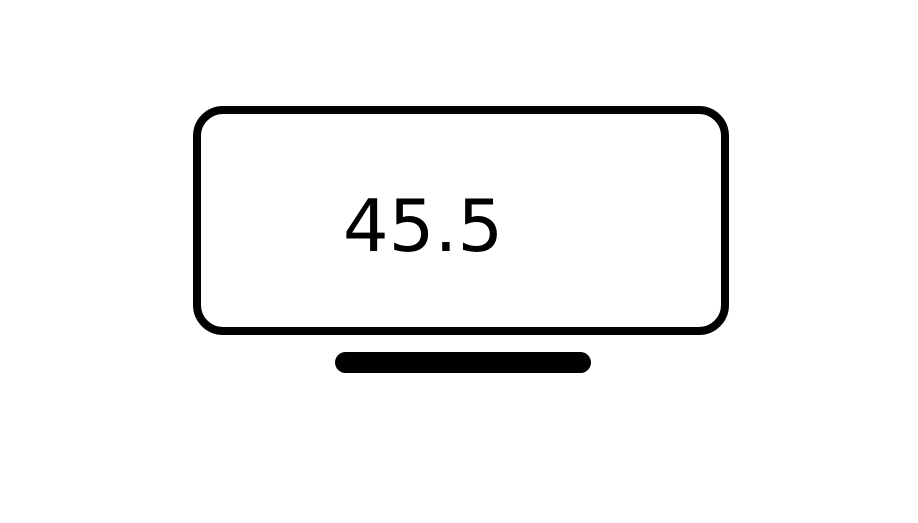 This screenshot has height=523, width=918. Describe the element at coordinates (463, 362) in the screenshot. I see `display-stand` at that location.